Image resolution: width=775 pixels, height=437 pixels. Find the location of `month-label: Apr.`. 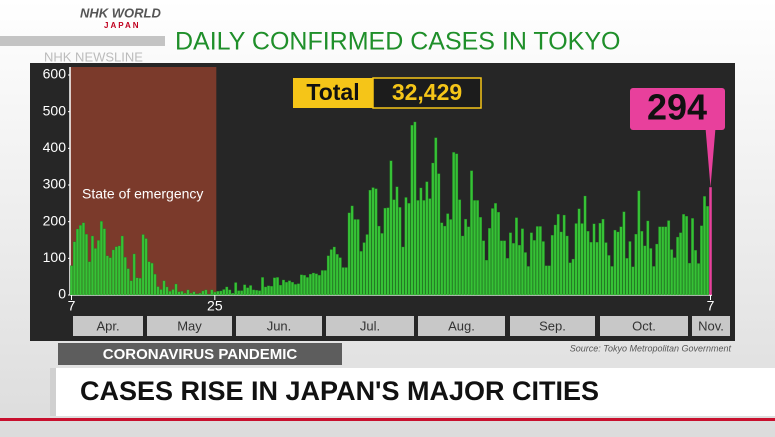

month-label: Apr. is located at coordinates (107, 325).